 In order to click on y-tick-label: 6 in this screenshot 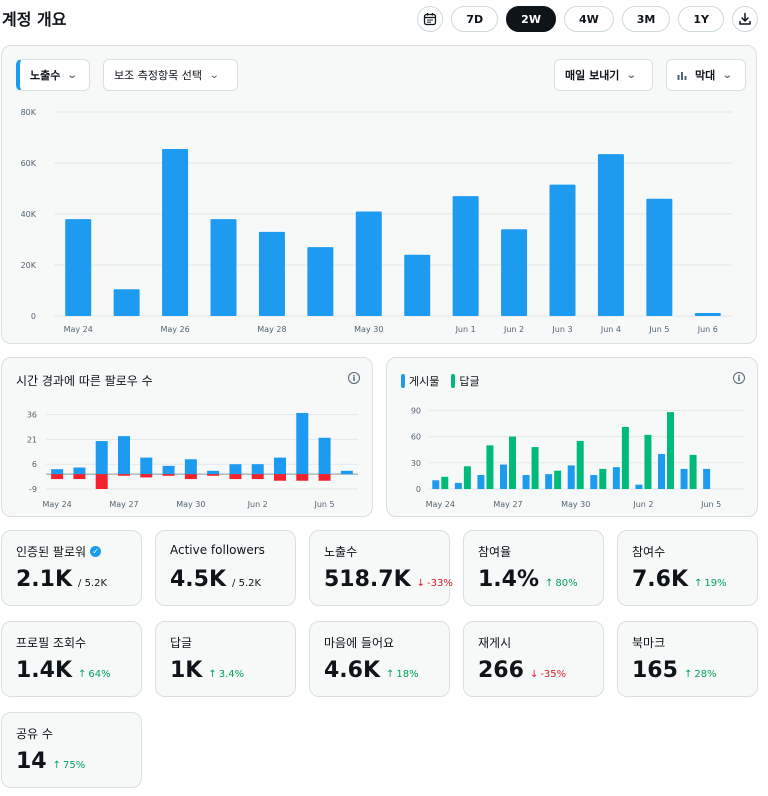, I will do `click(34, 464)`.